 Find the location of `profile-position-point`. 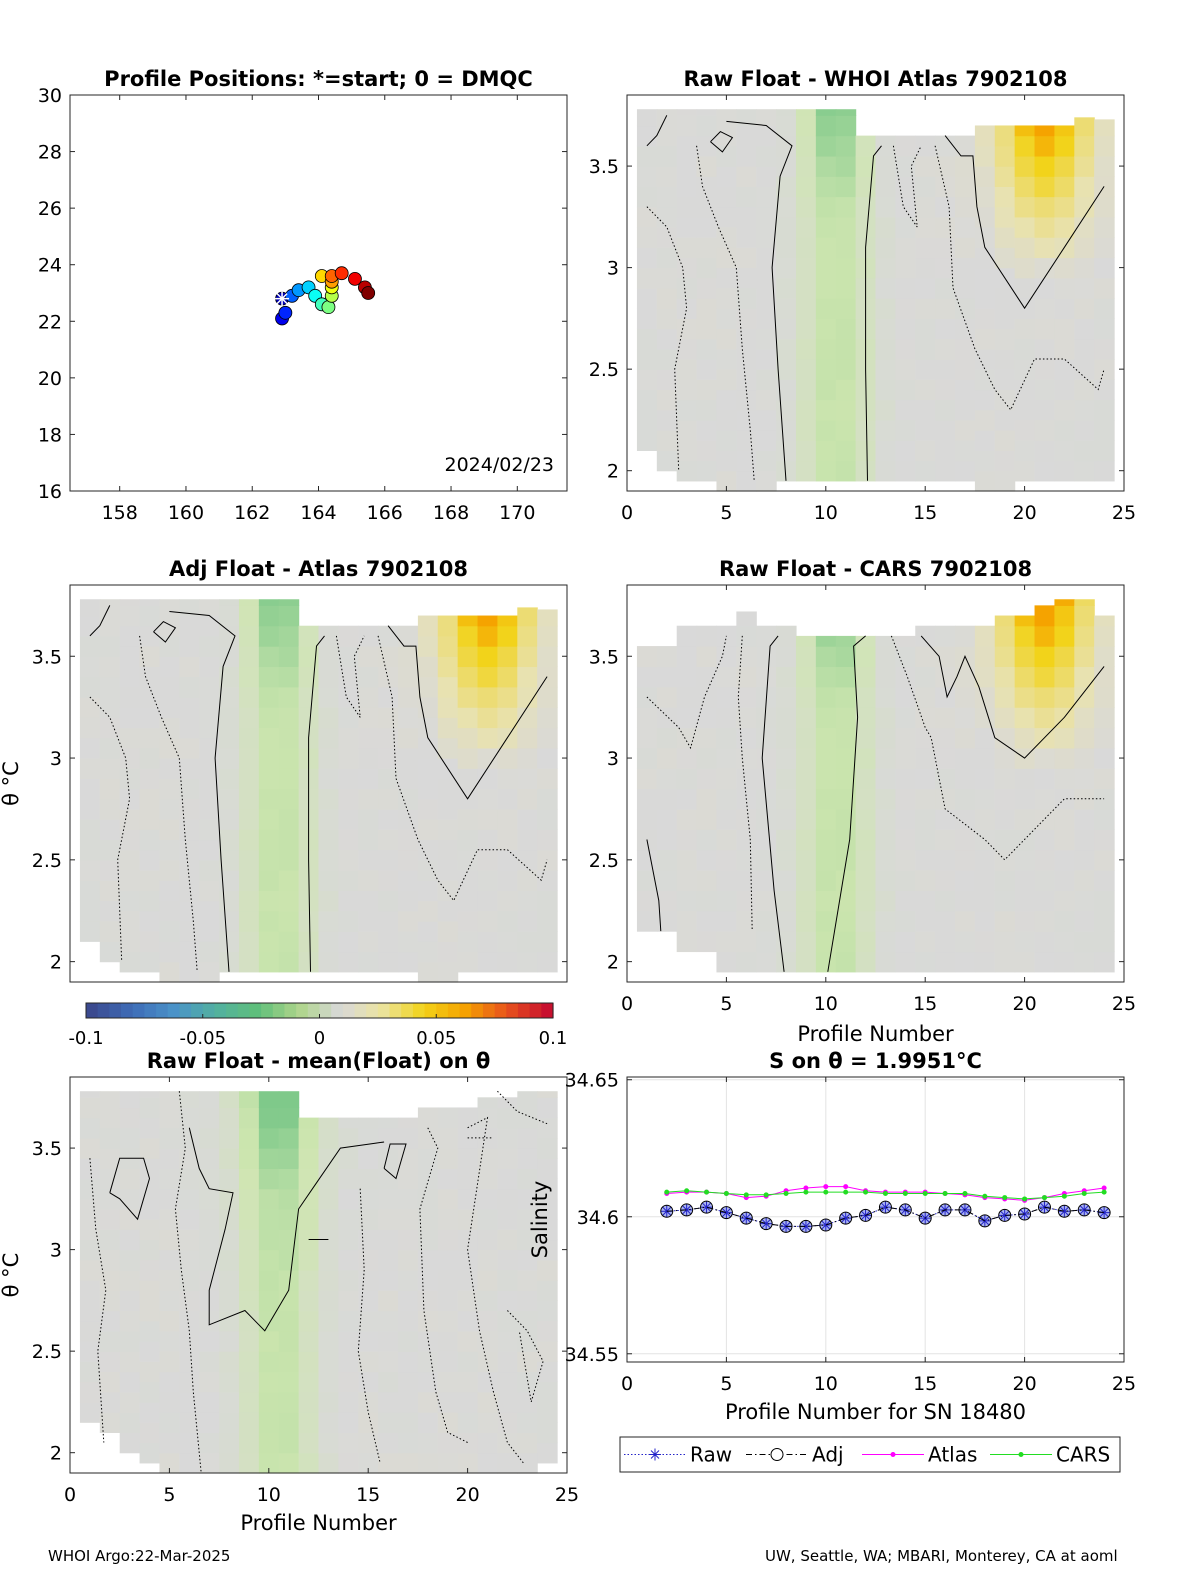

profile-position-point is located at coordinates (341, 273).